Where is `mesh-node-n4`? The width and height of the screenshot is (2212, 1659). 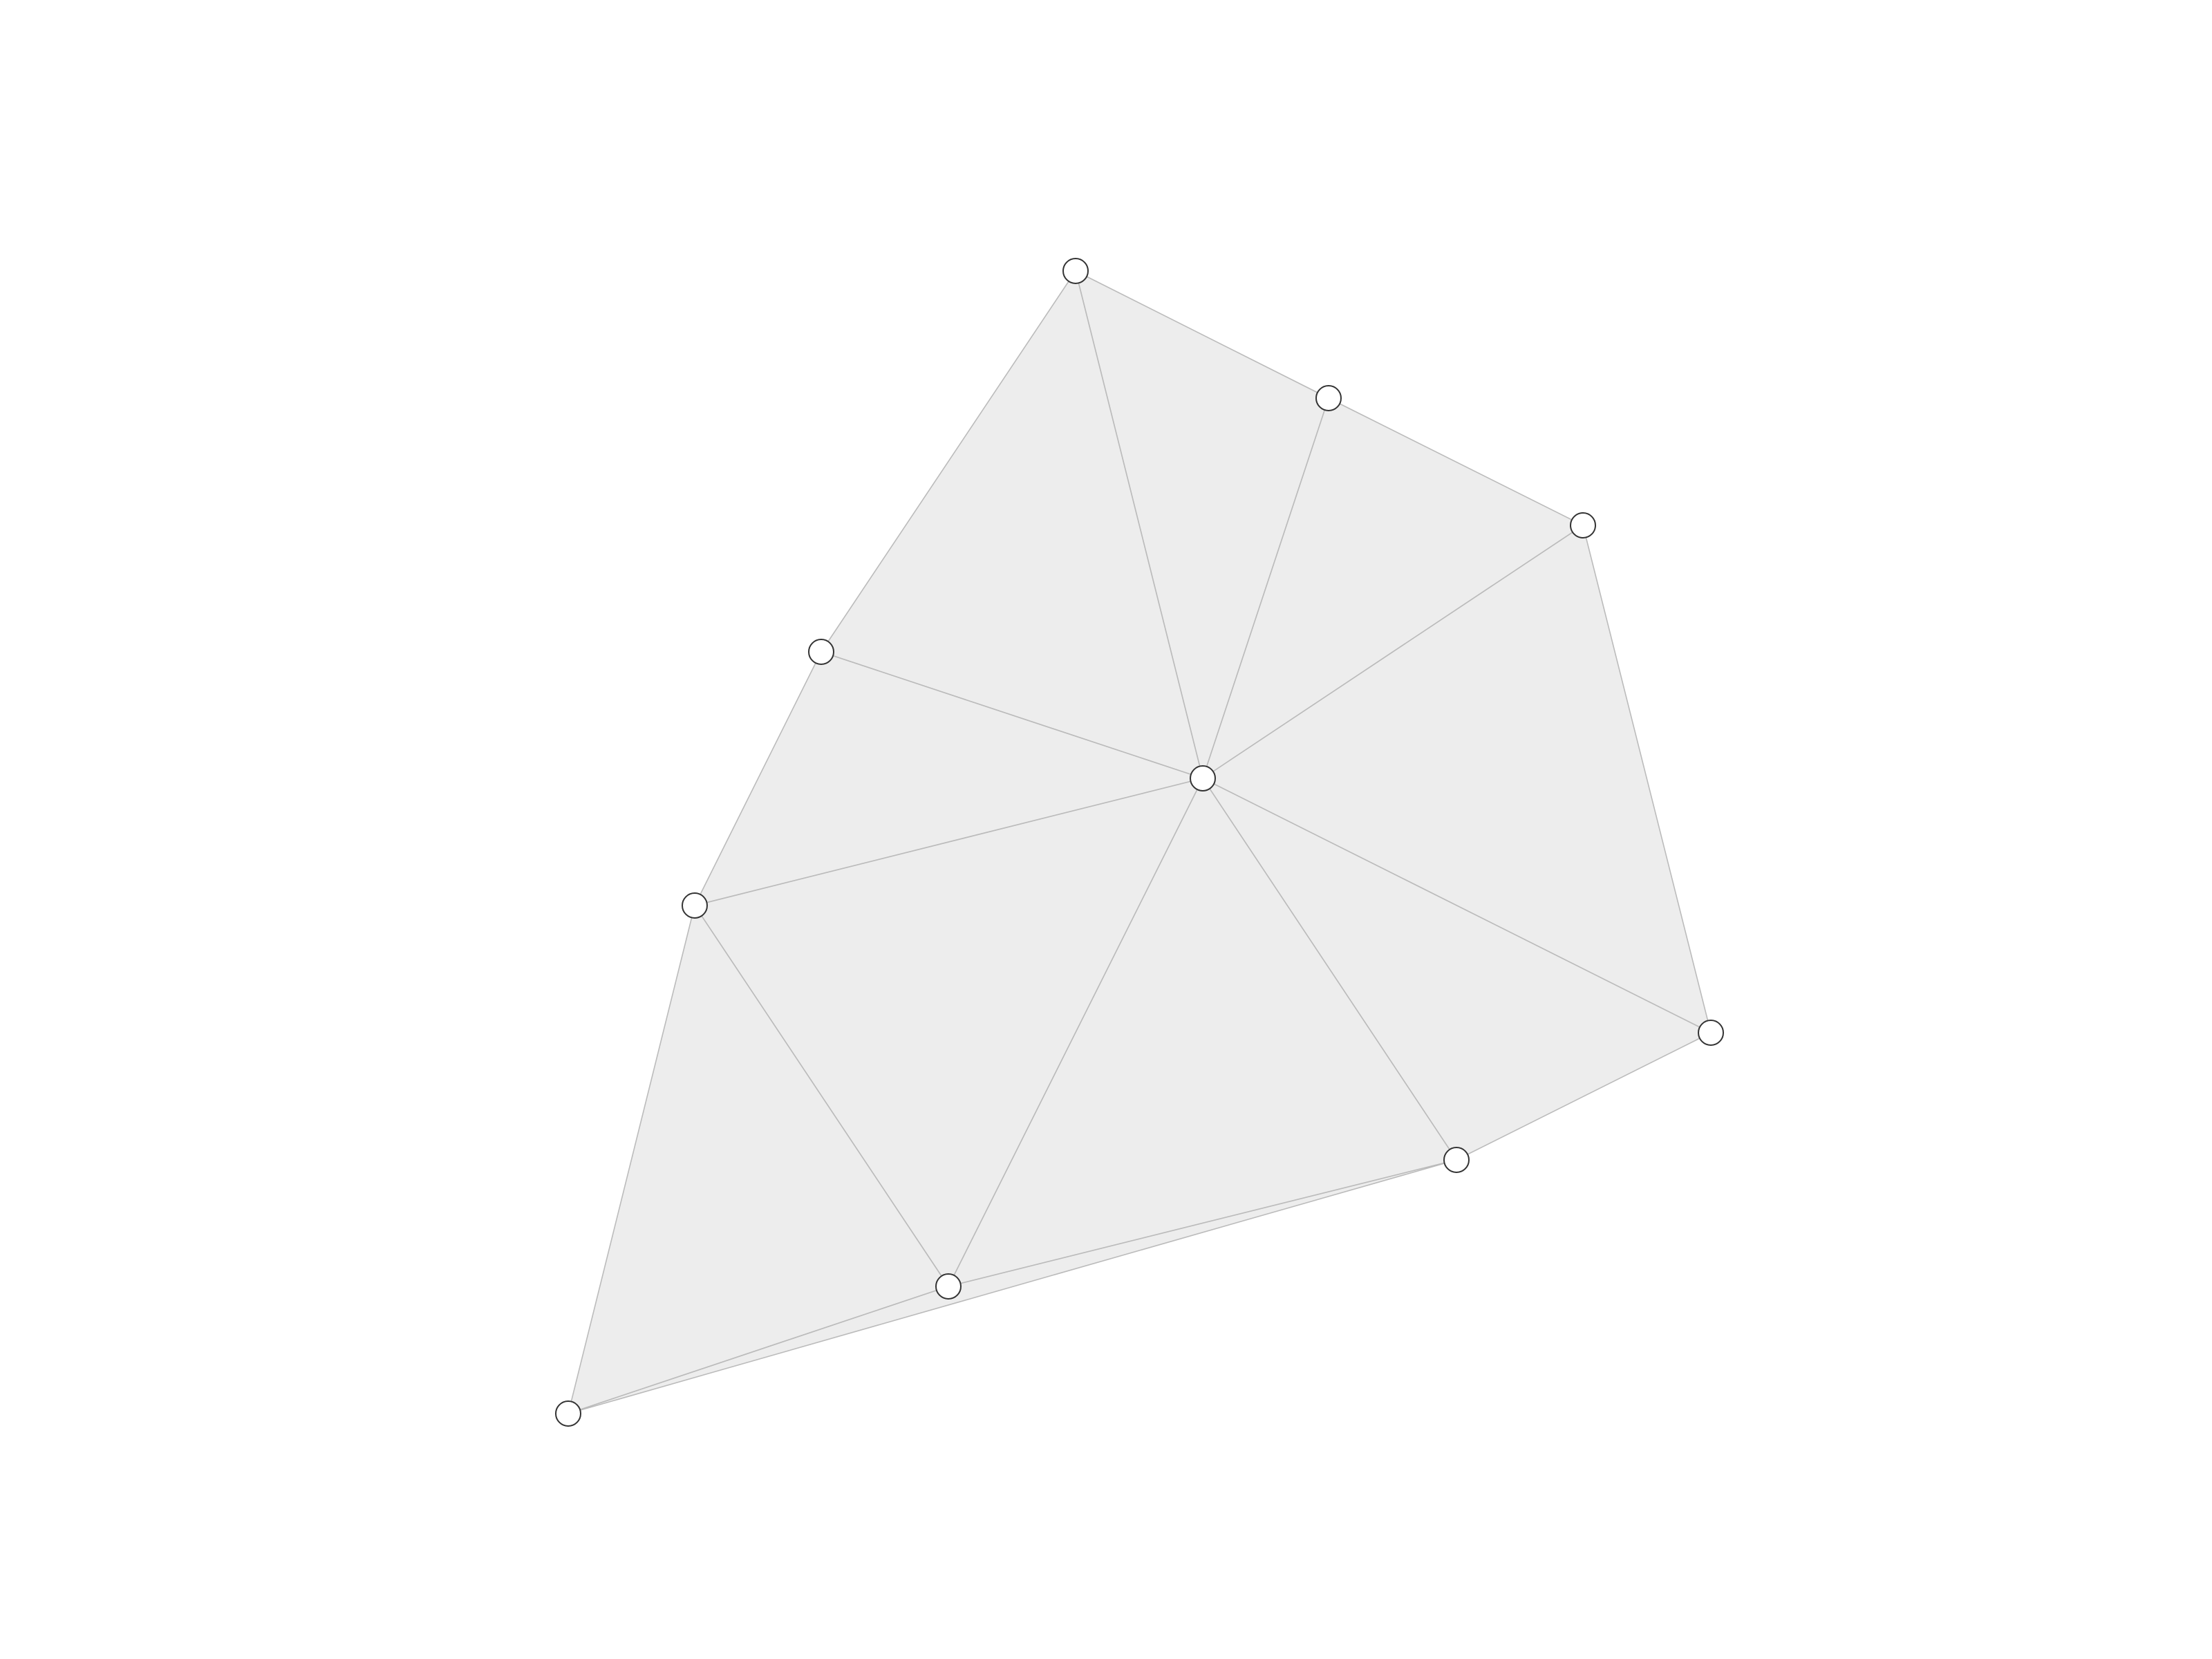 mesh-node-n4 is located at coordinates (1203, 778).